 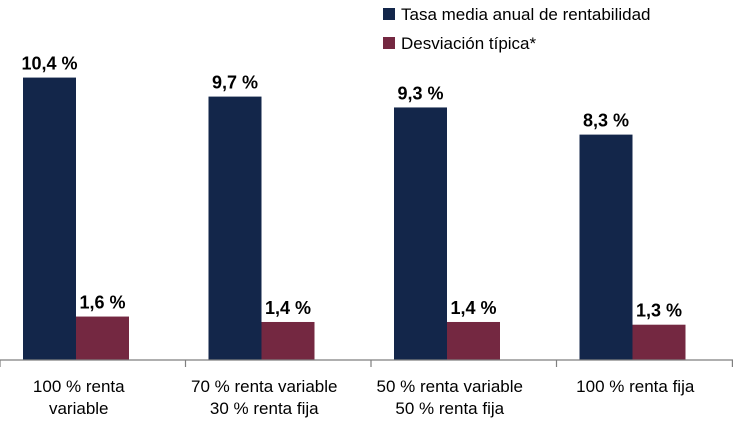 What do you see at coordinates (450, 397) in the screenshot?
I see `category-label-3: 50 % renta variable 50 % renta fija` at bounding box center [450, 397].